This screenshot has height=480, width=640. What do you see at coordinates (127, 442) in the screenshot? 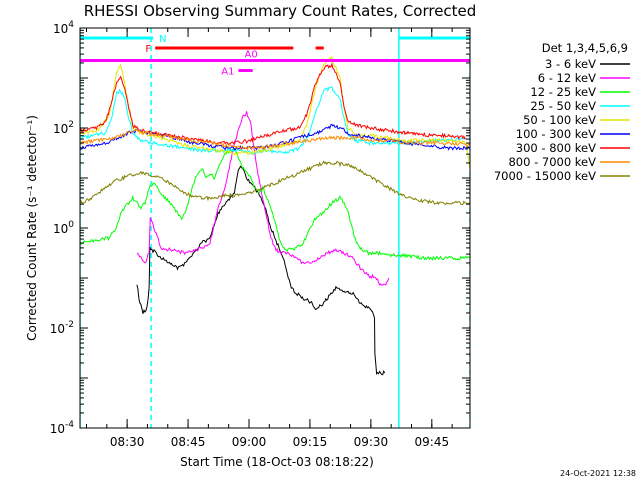
I see `x-tick-label-0: 08:30` at bounding box center [127, 442].